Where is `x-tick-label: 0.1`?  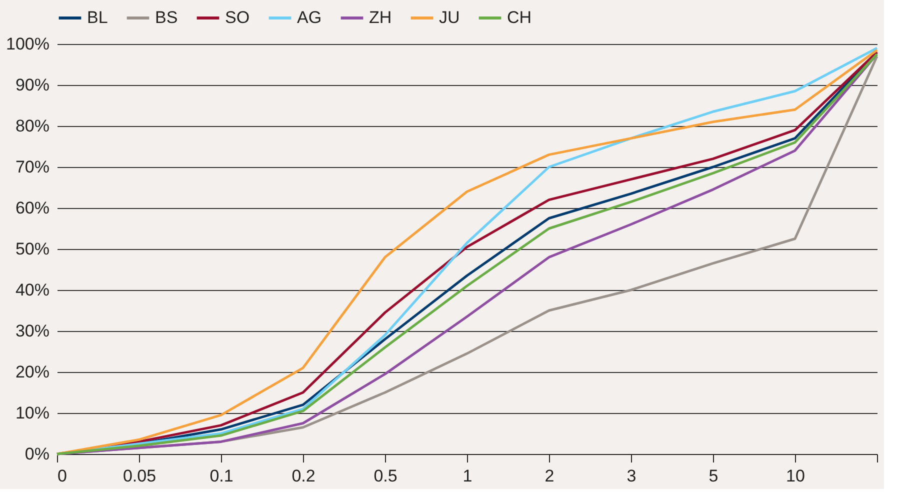 x-tick-label: 0.1 is located at coordinates (222, 476).